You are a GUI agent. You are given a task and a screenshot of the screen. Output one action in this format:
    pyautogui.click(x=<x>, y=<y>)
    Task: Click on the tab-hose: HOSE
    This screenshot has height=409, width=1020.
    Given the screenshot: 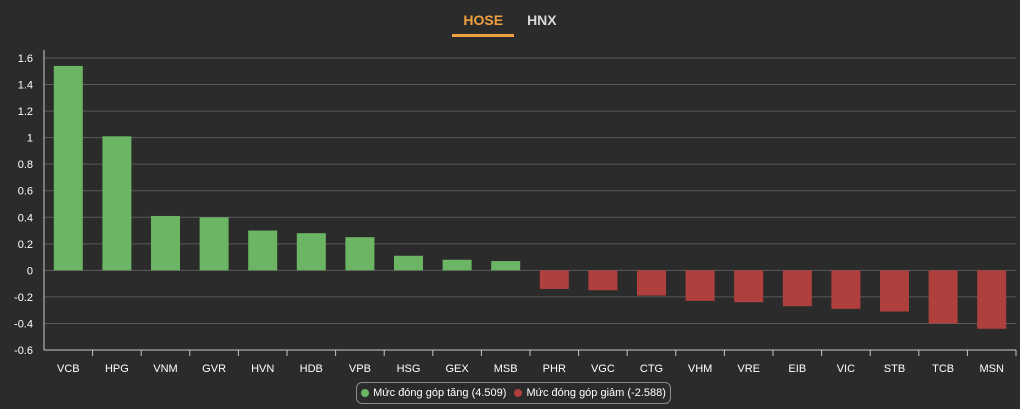 What is the action you would take?
    pyautogui.click(x=483, y=18)
    